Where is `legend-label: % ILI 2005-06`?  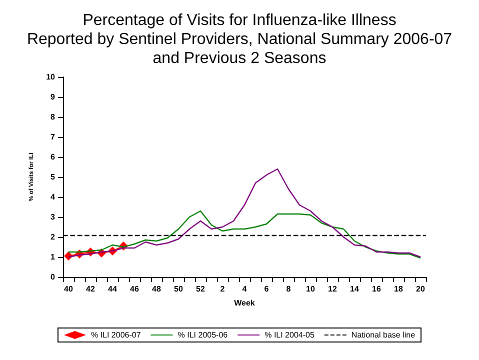
legend-label: % ILI 2005-06 is located at coordinates (203, 335).